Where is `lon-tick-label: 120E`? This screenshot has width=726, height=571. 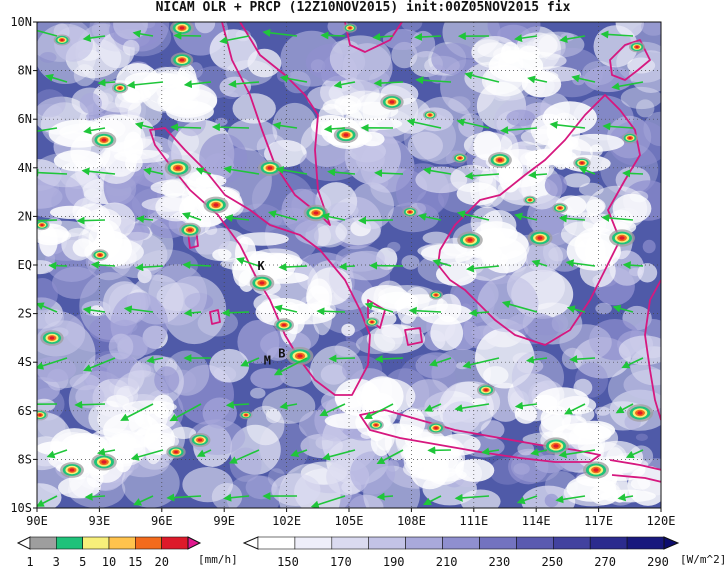
lon-tick-label: 120E is located at coordinates (661, 521).